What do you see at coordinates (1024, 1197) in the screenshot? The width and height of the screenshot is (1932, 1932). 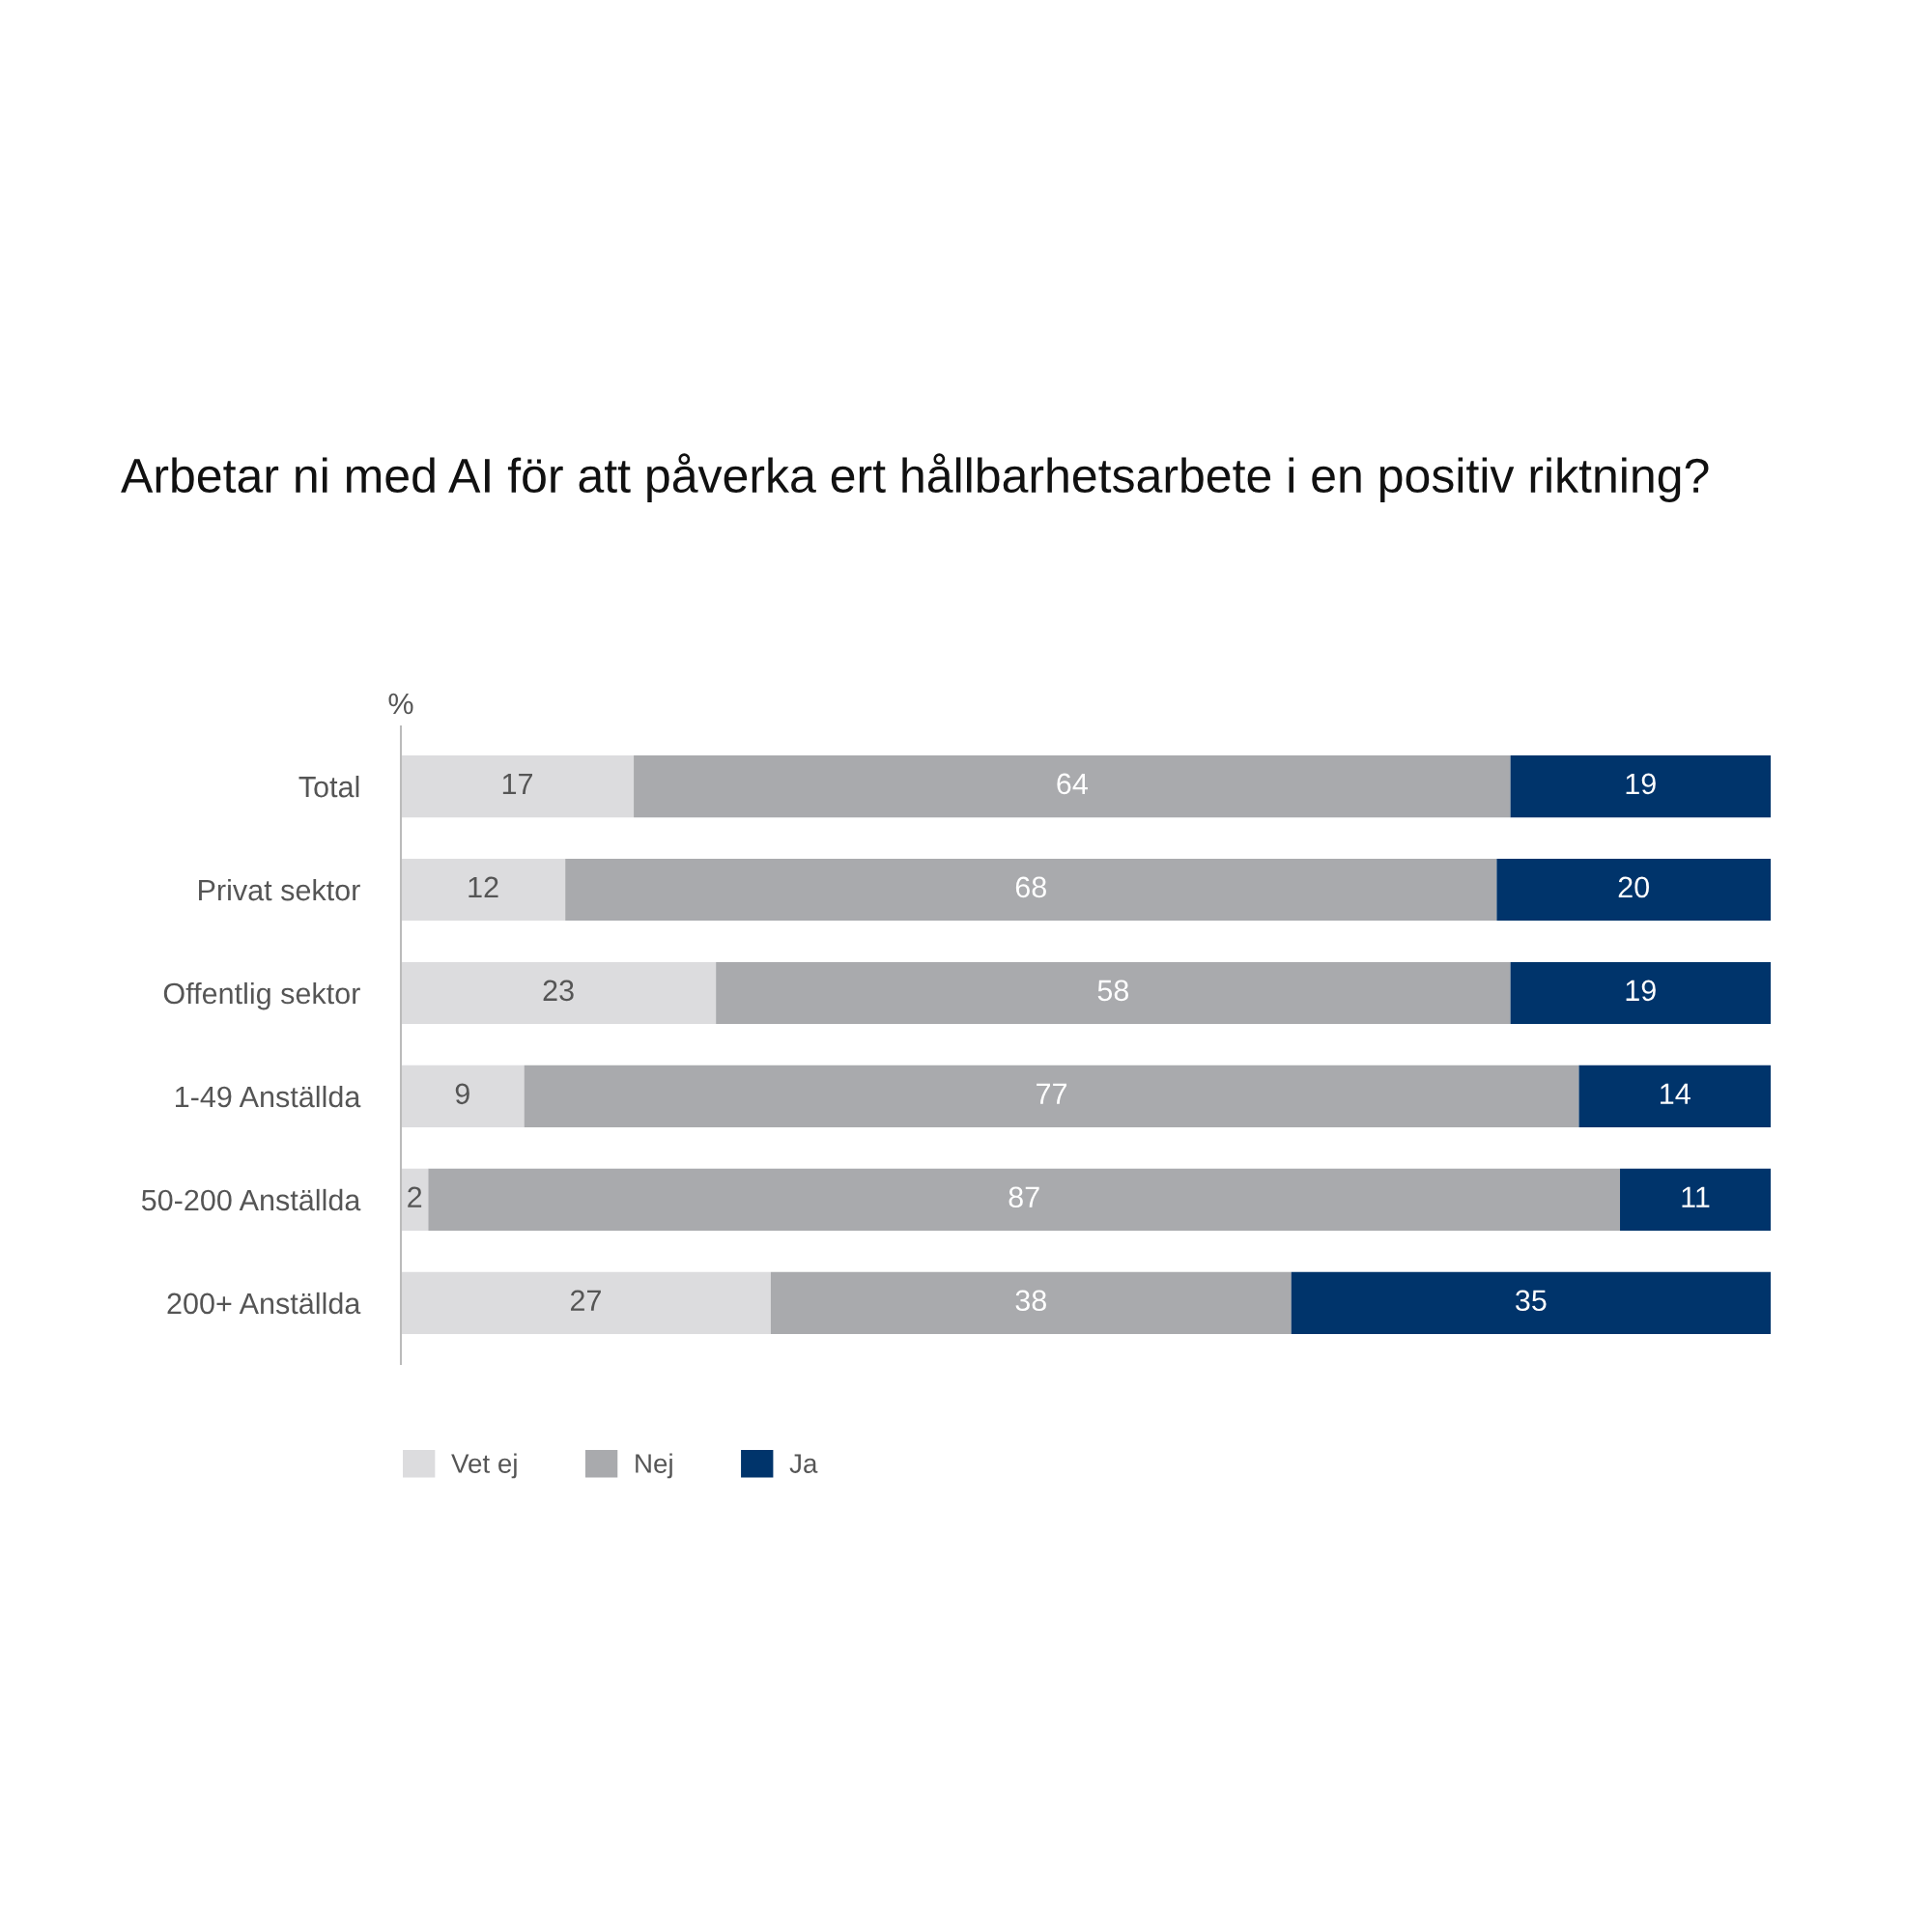 I see `data-label: 87` at bounding box center [1024, 1197].